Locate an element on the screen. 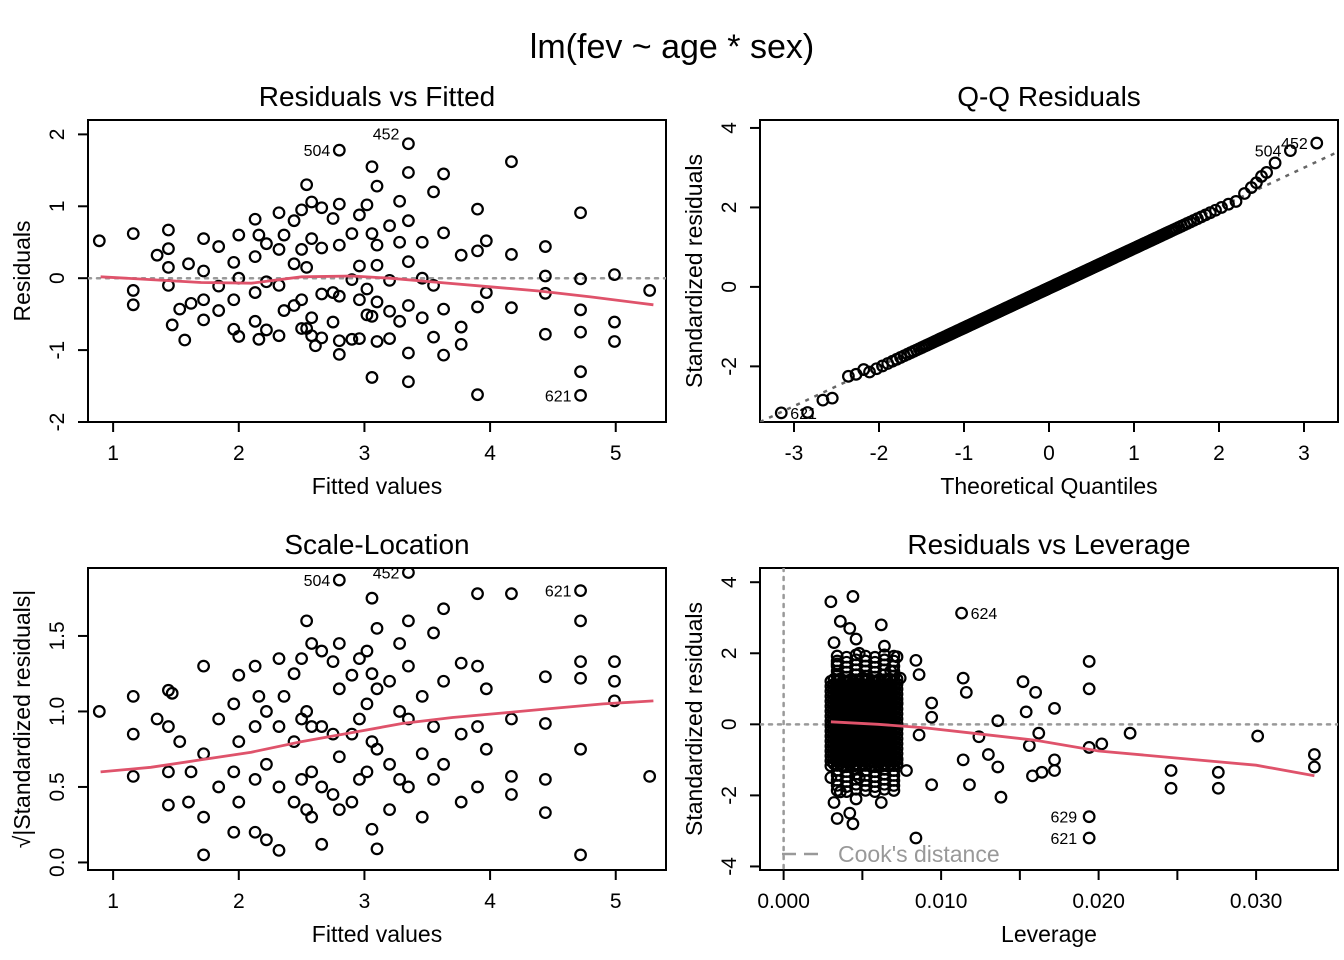 Image resolution: width=1344 pixels, height=960 pixels. point-label: 629 is located at coordinates (1063, 818).